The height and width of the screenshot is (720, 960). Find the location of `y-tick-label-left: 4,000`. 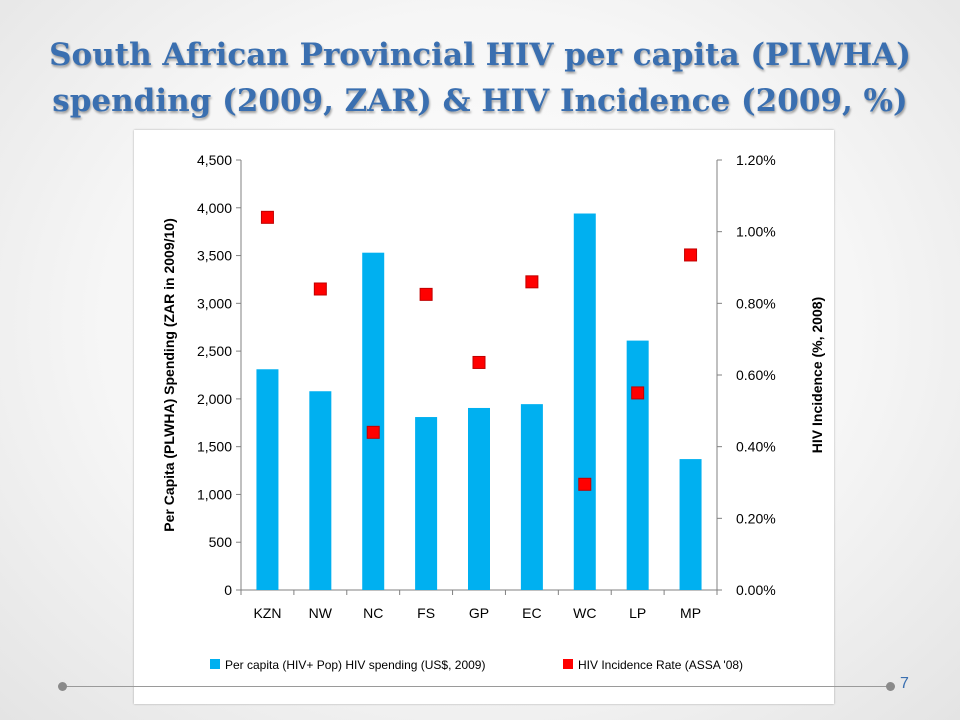

y-tick-label-left: 4,000 is located at coordinates (214, 208).